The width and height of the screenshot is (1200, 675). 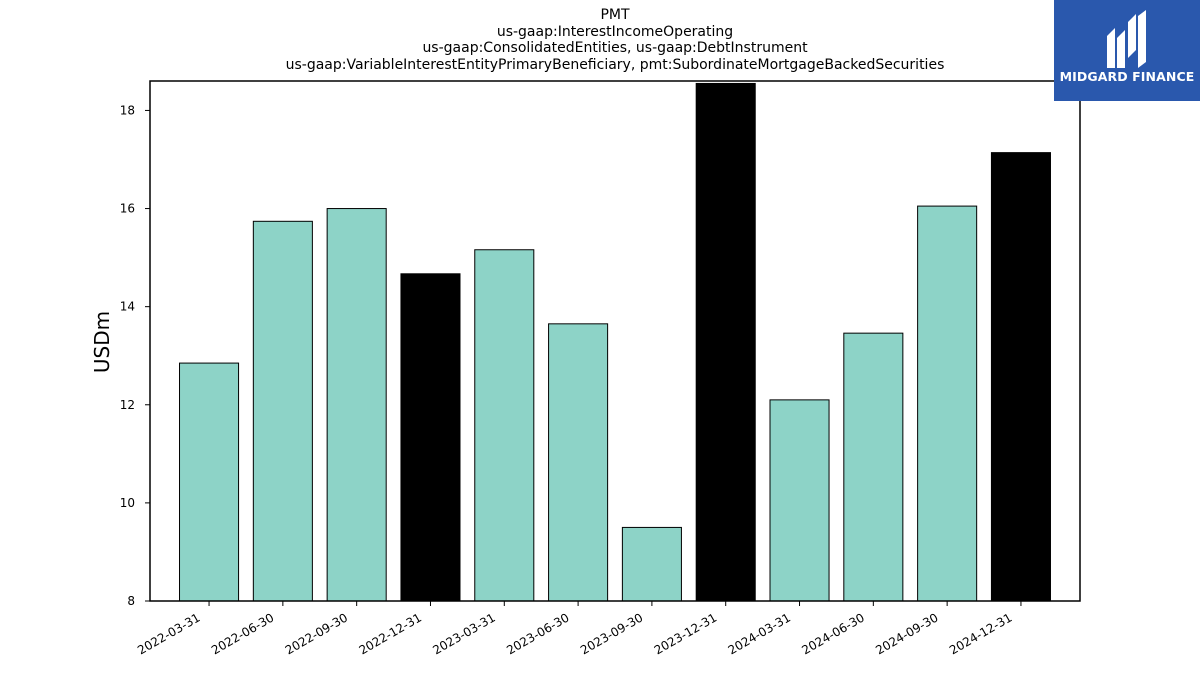 What do you see at coordinates (168, 633) in the screenshot?
I see `x-tick-label: 2022-03-31` at bounding box center [168, 633].